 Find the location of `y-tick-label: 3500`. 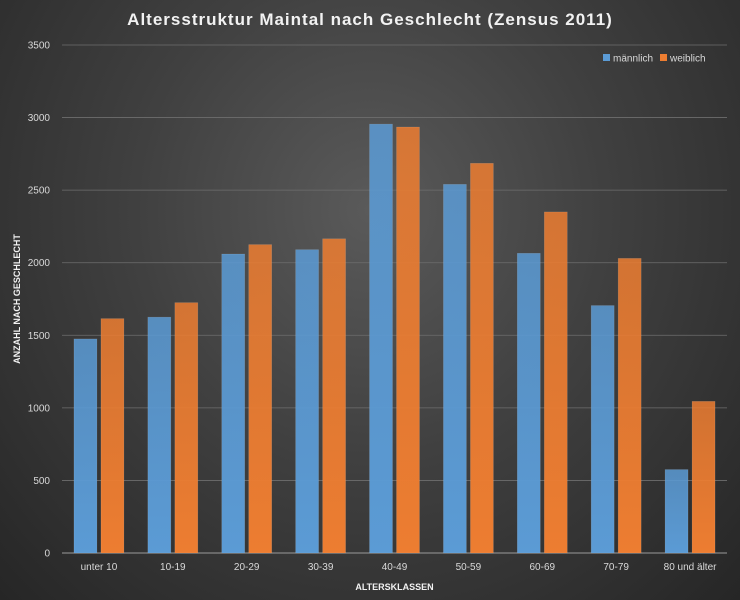

y-tick-label: 3500 is located at coordinates (39, 46).